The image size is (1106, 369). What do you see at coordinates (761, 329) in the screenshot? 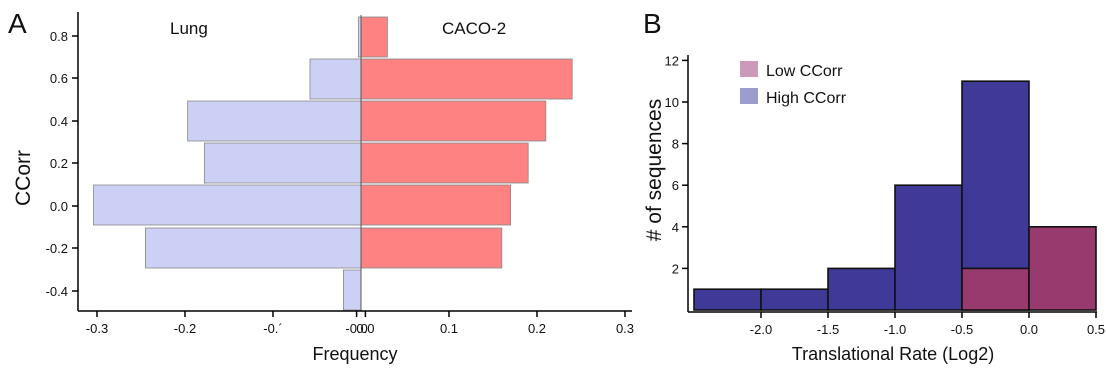
I see `x-tick-label: -2.0` at bounding box center [761, 329].